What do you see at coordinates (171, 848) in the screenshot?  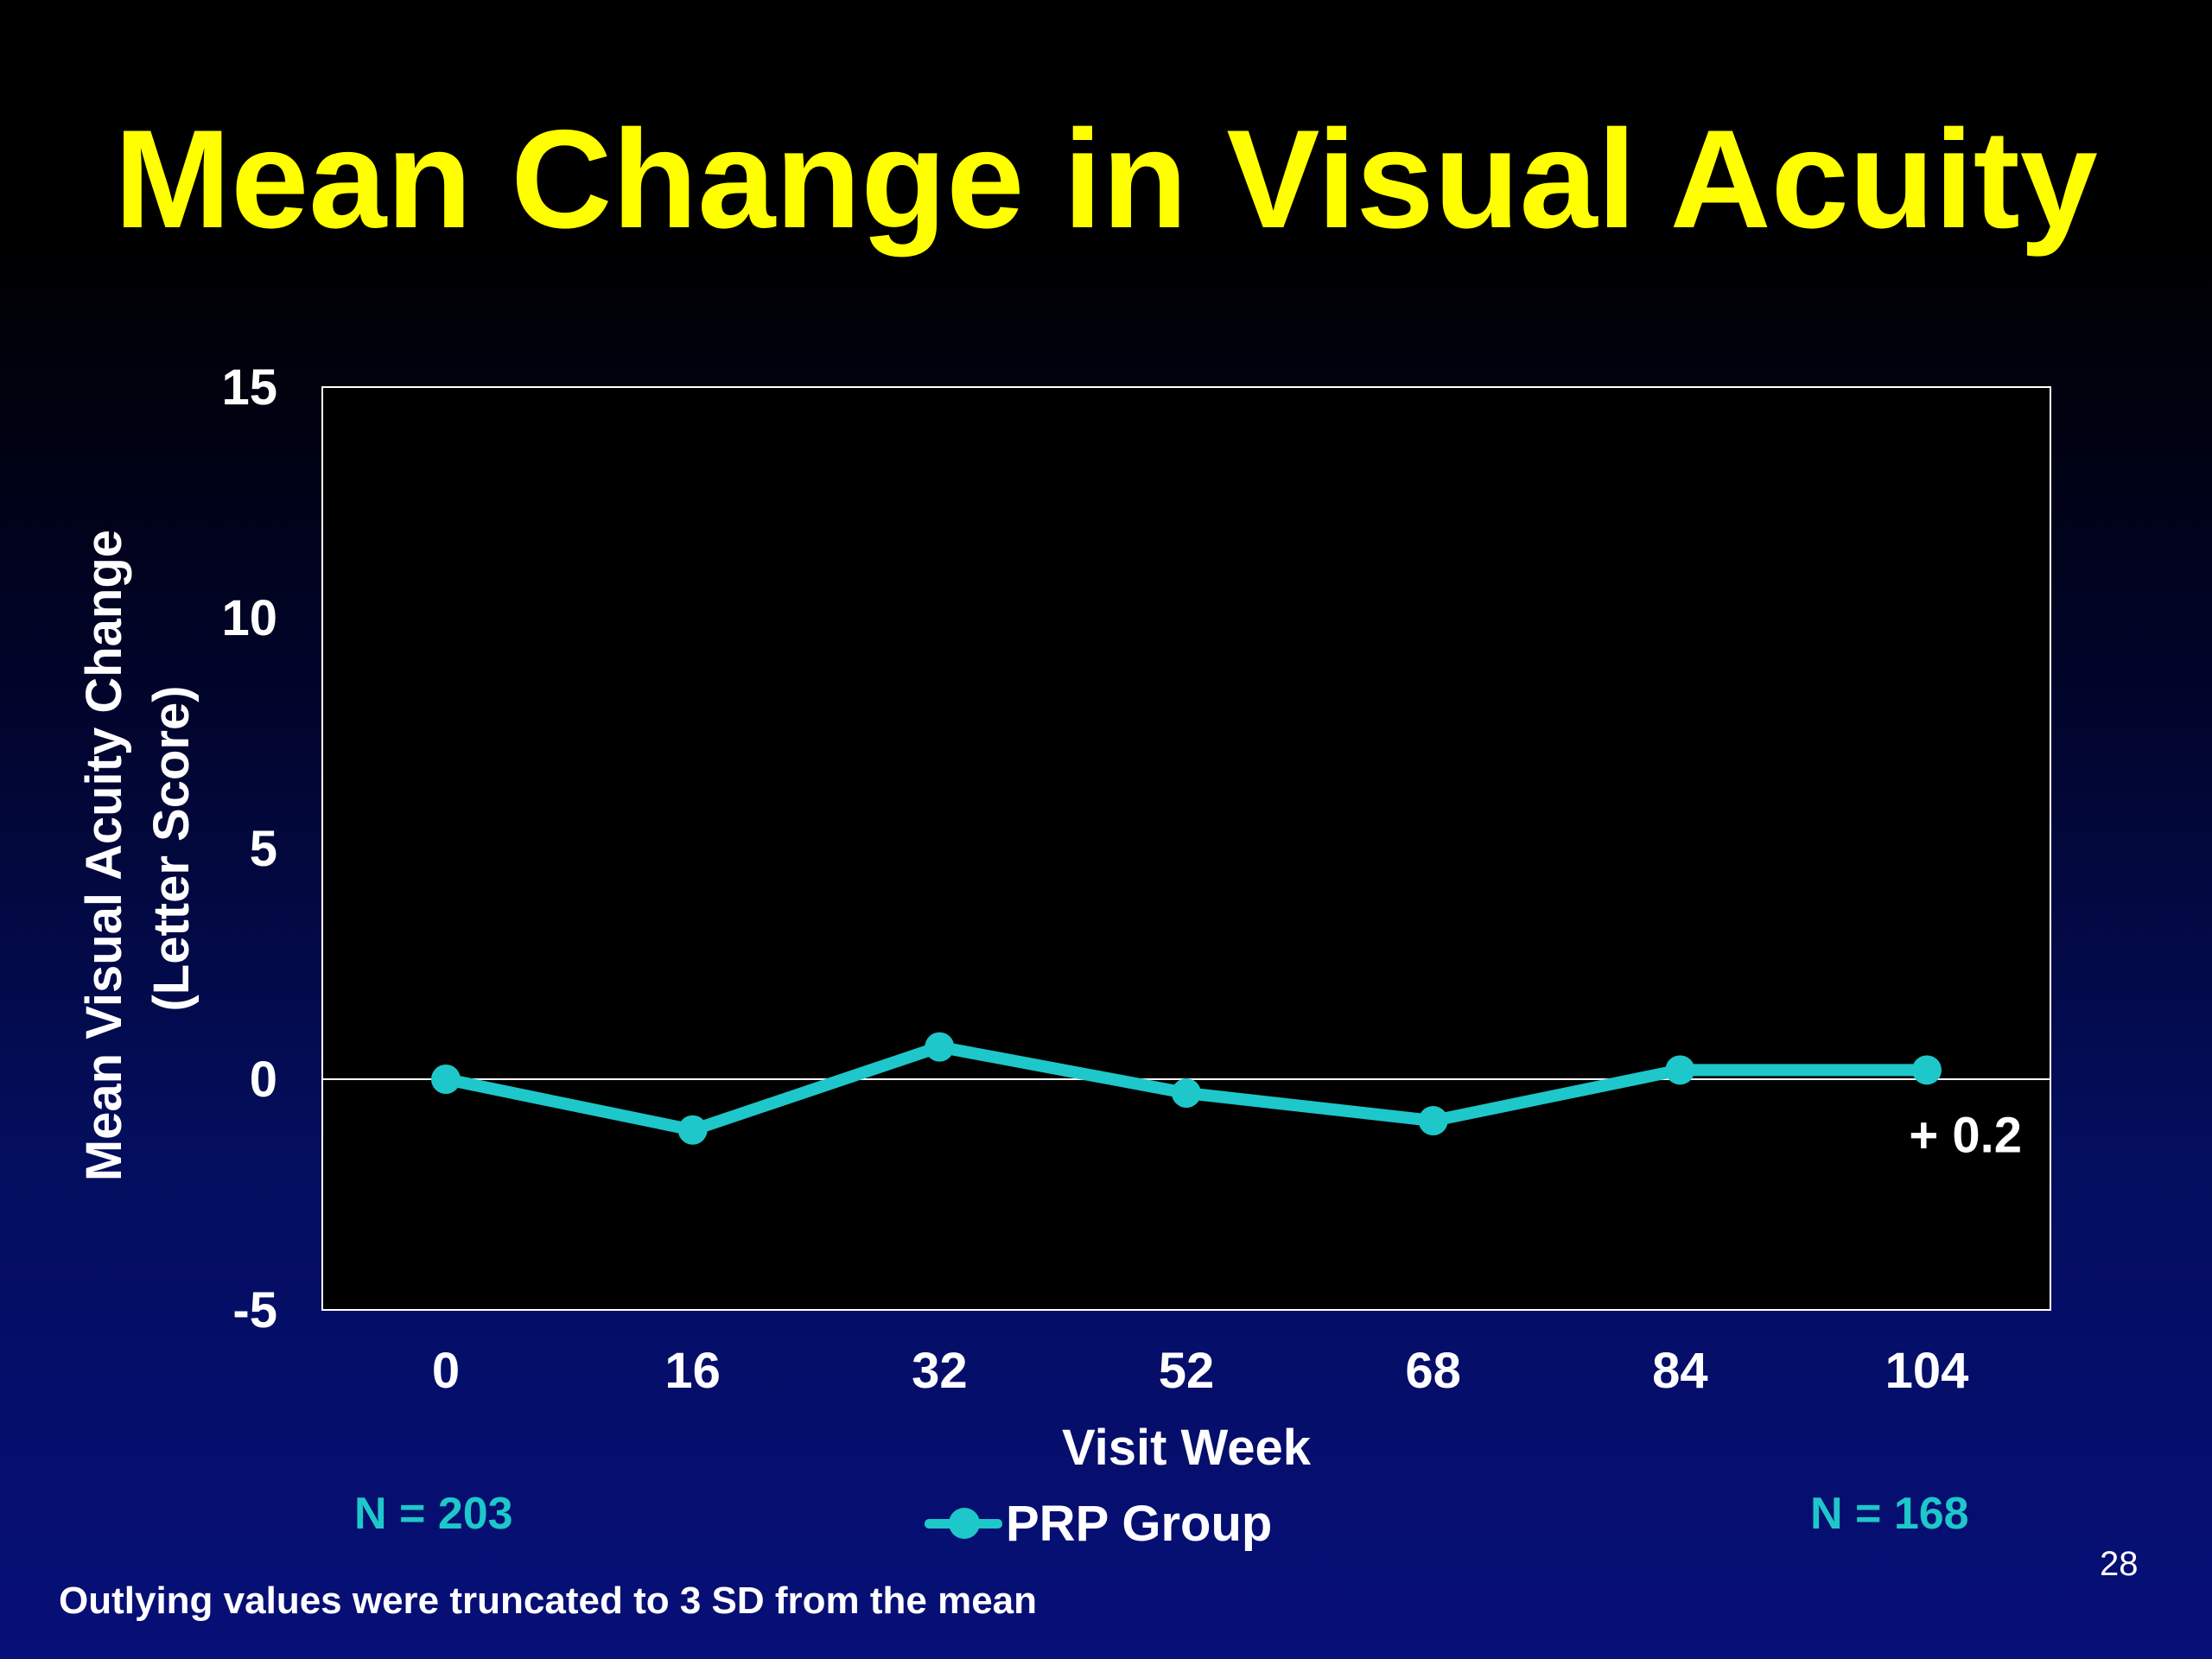 I see `y-axis-title-line-2: (Letter Score)` at bounding box center [171, 848].